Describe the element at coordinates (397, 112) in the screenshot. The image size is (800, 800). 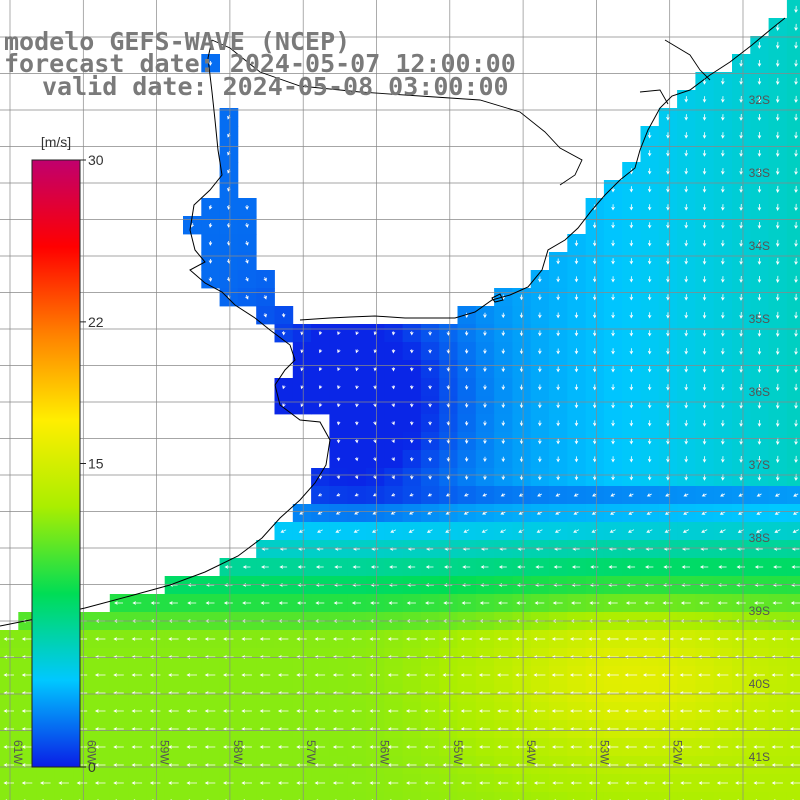
I see `country-border-inland` at that location.